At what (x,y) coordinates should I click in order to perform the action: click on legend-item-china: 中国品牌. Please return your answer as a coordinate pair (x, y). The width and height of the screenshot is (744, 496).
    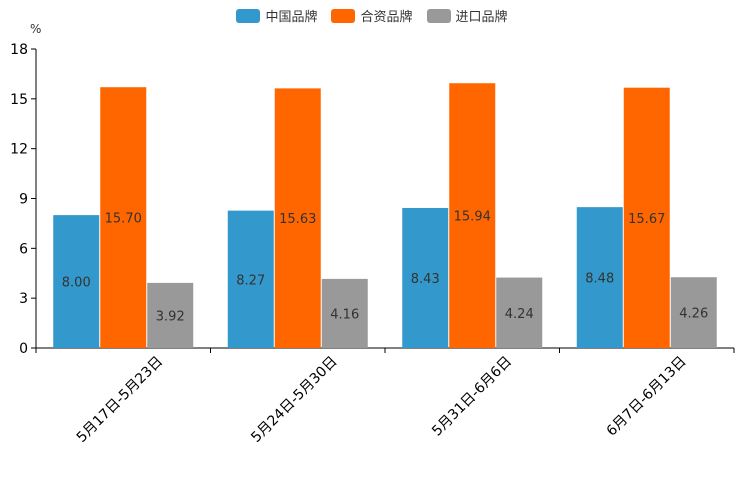
    Looking at the image, I should click on (276, 15).